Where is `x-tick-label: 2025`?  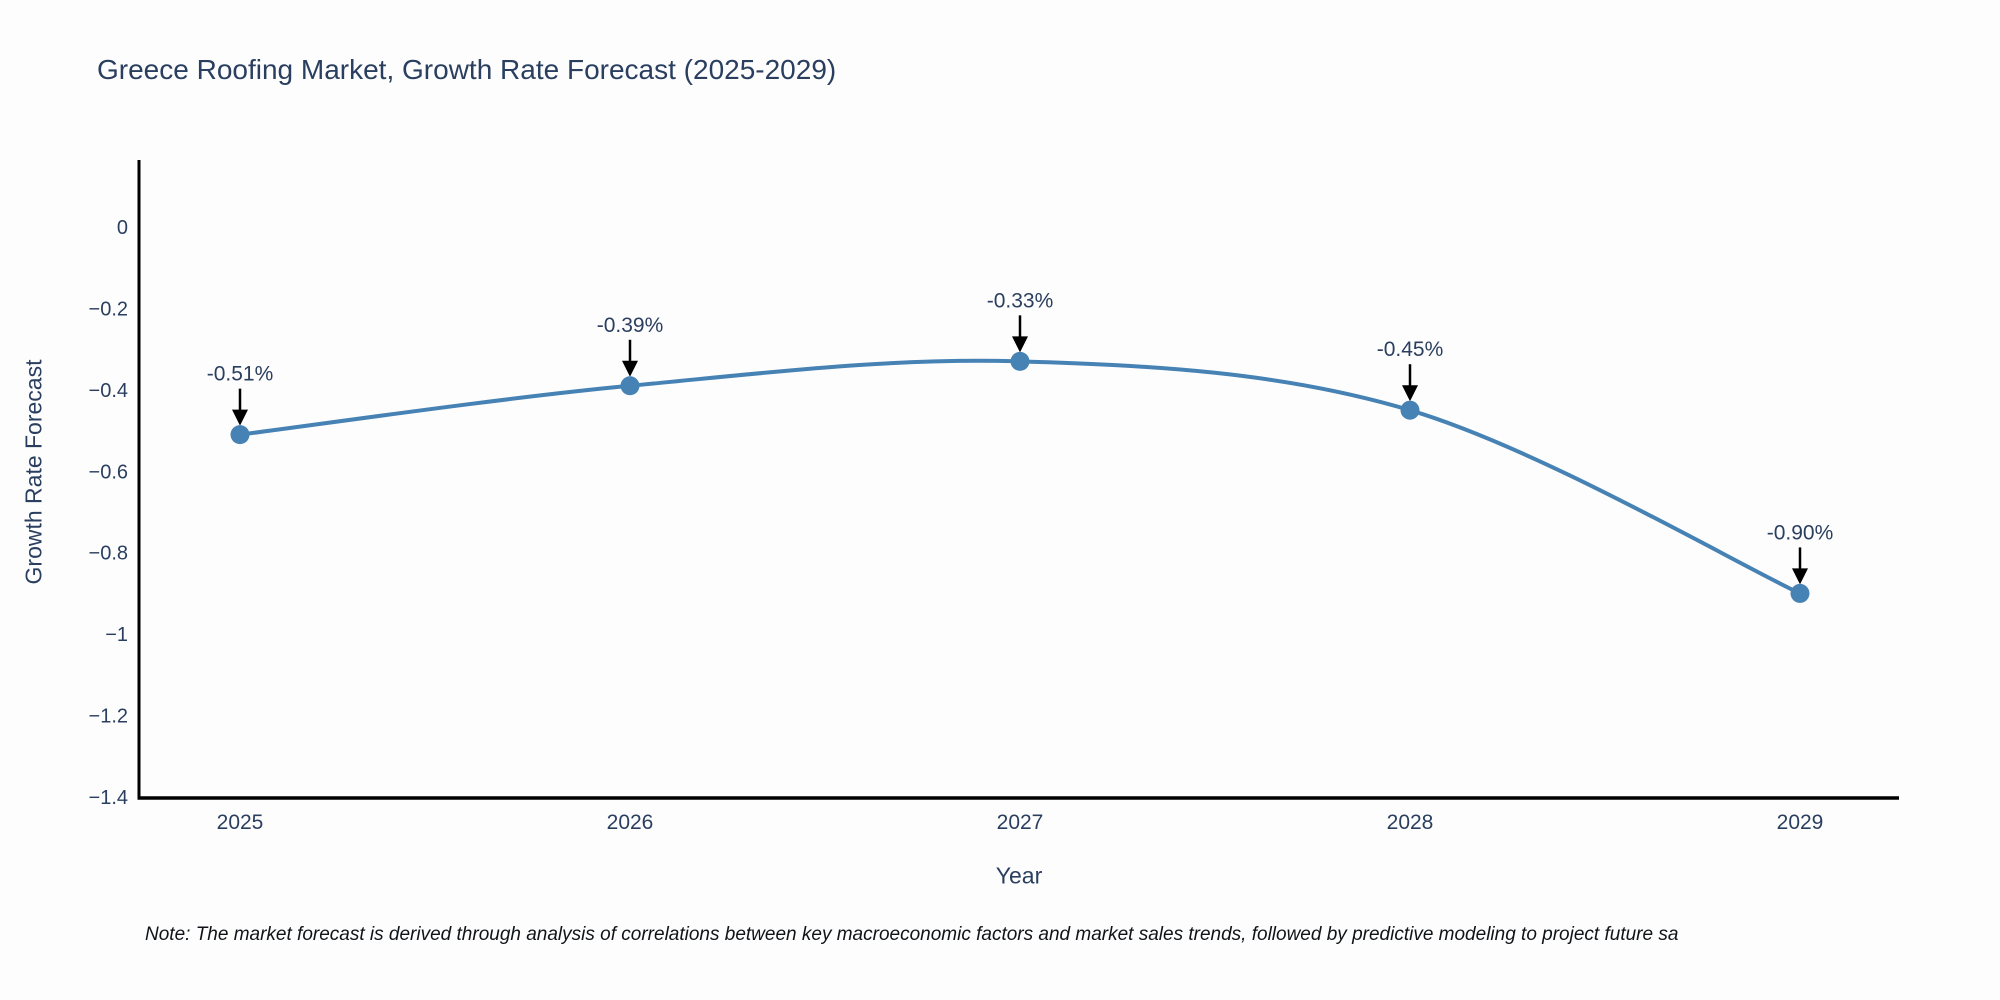
x-tick-label: 2025 is located at coordinates (240, 822).